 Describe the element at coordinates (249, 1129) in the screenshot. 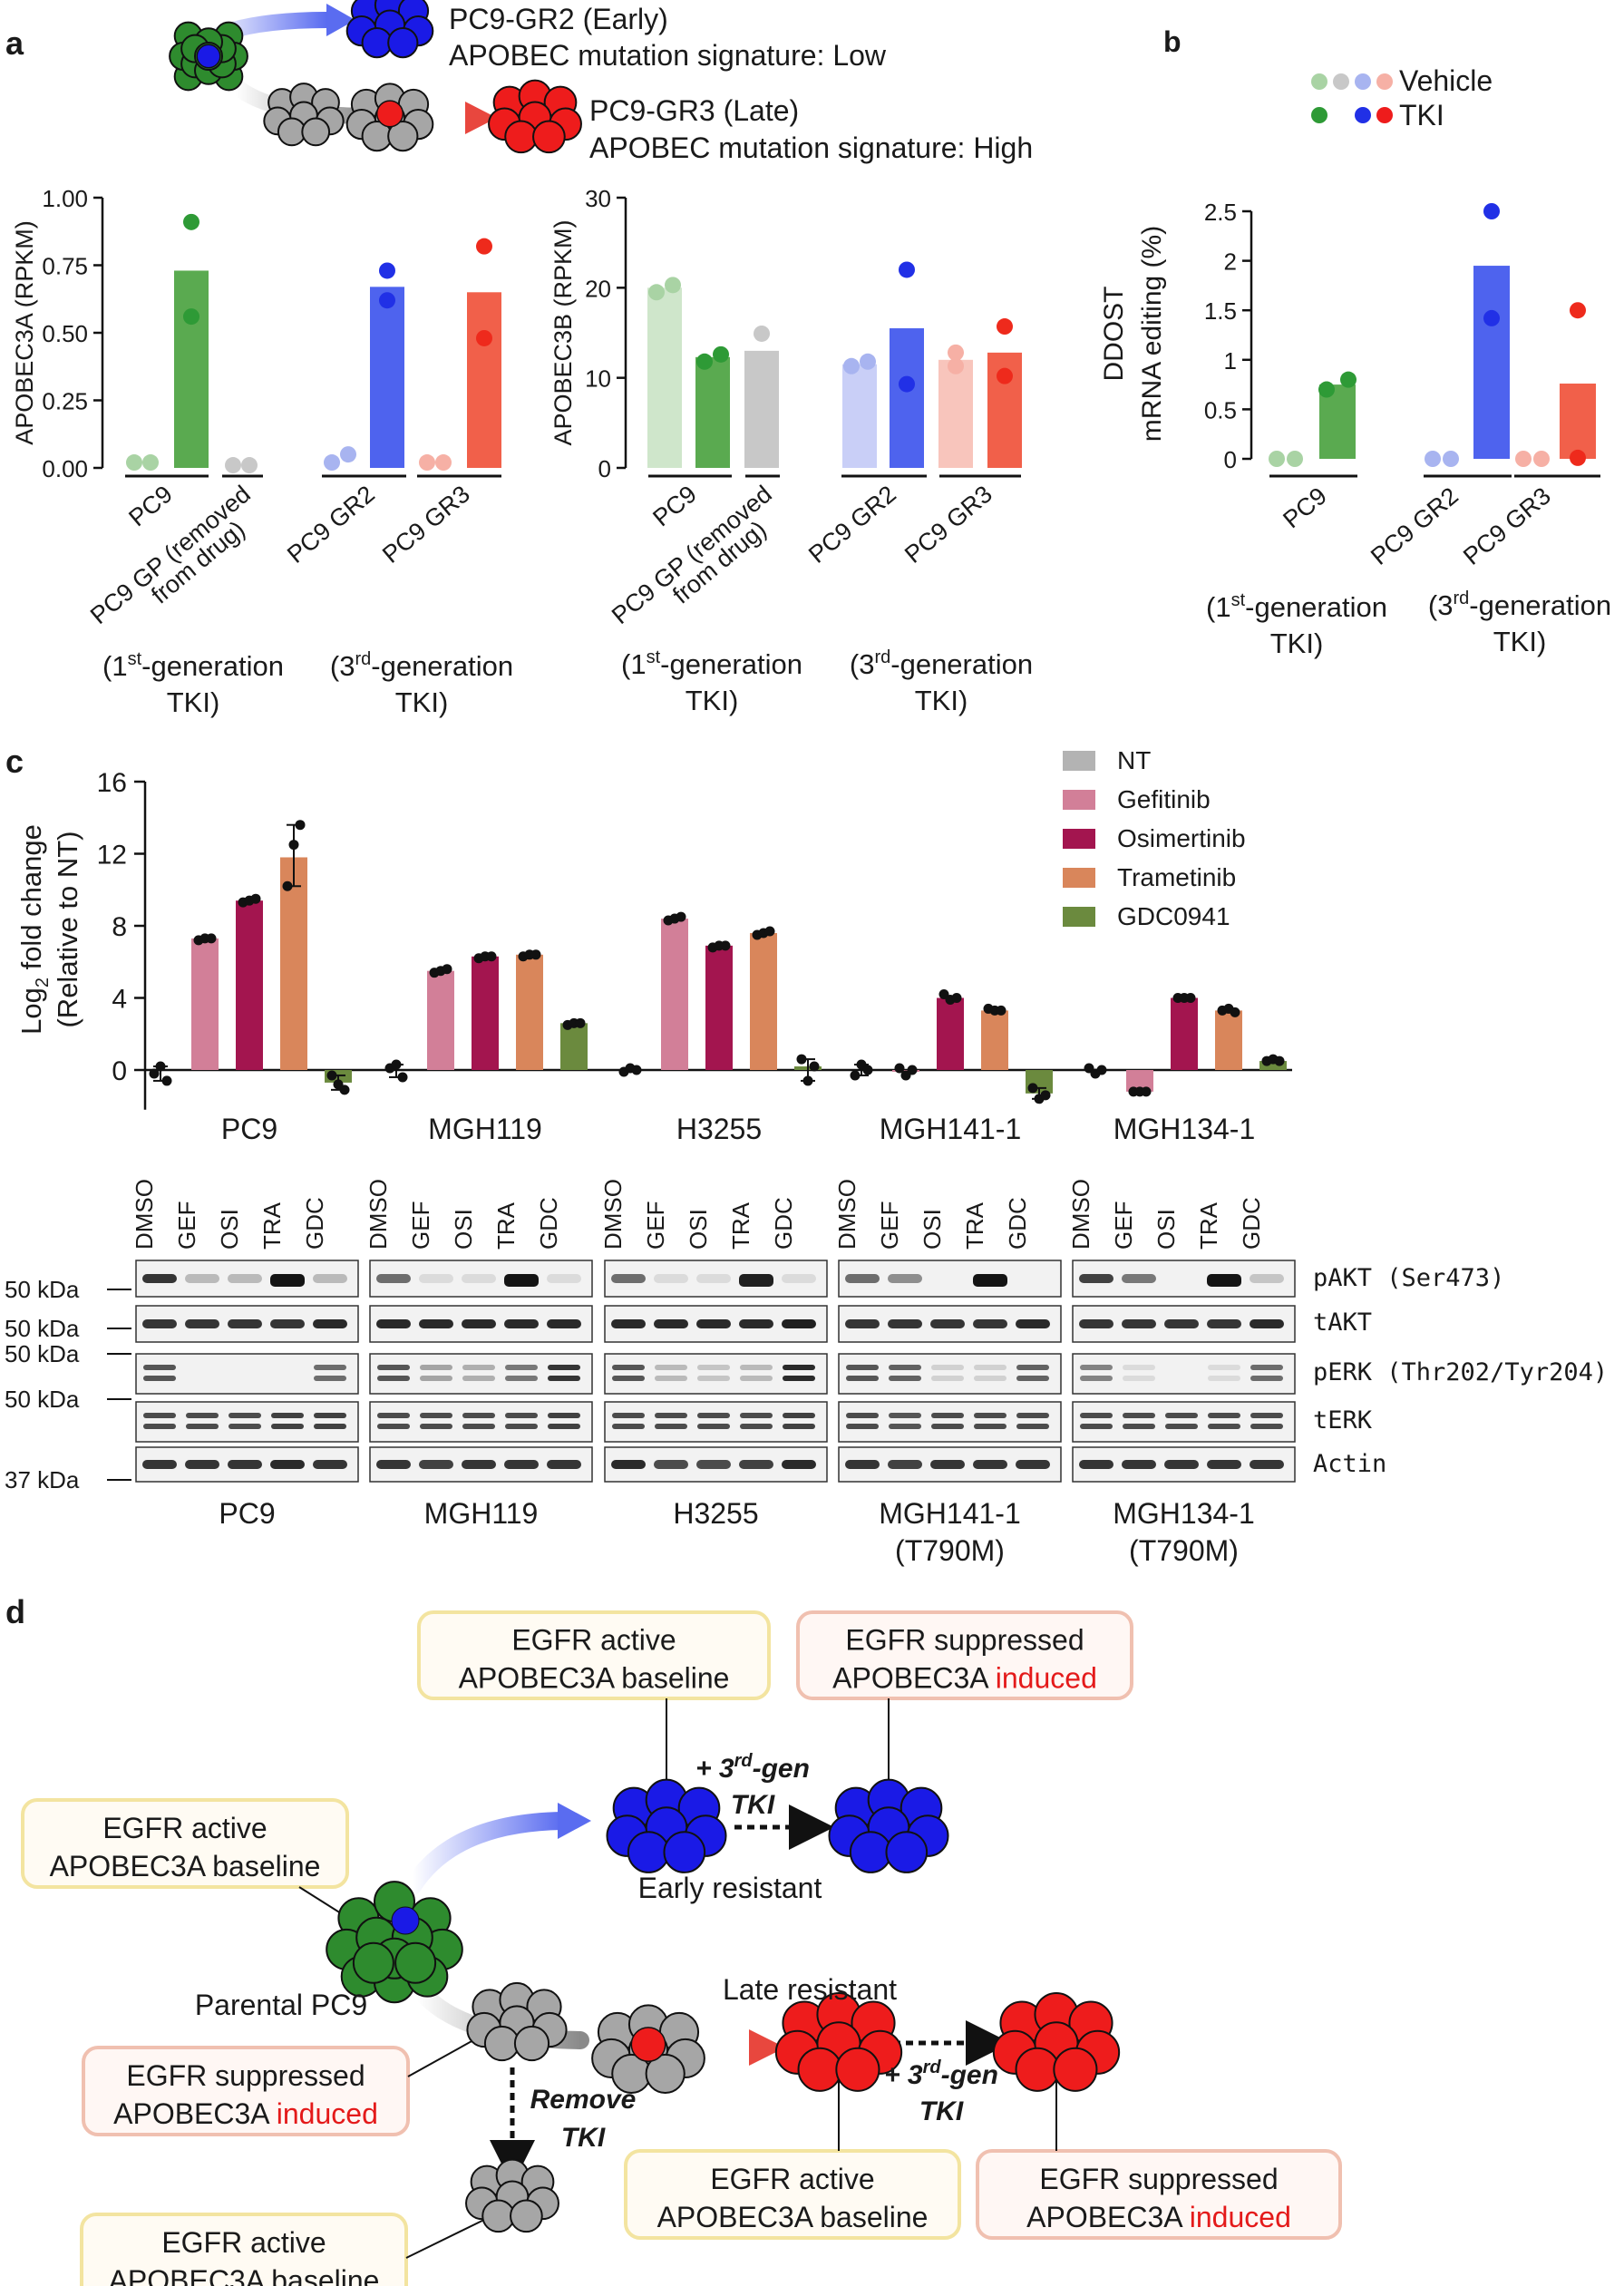

I see `x-category-label: PC9` at that location.